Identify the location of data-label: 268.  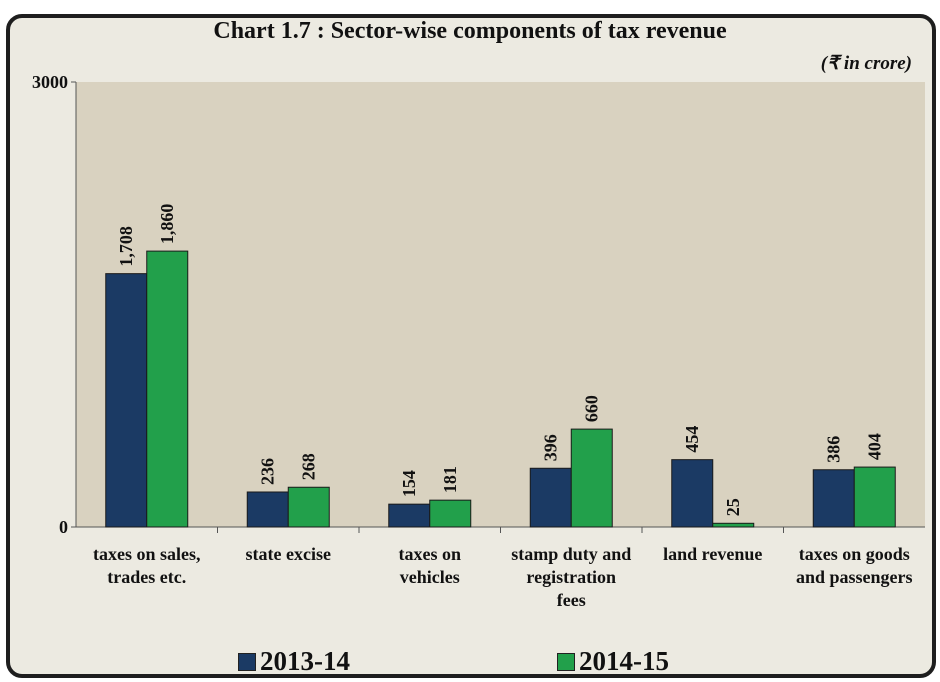
(309, 466).